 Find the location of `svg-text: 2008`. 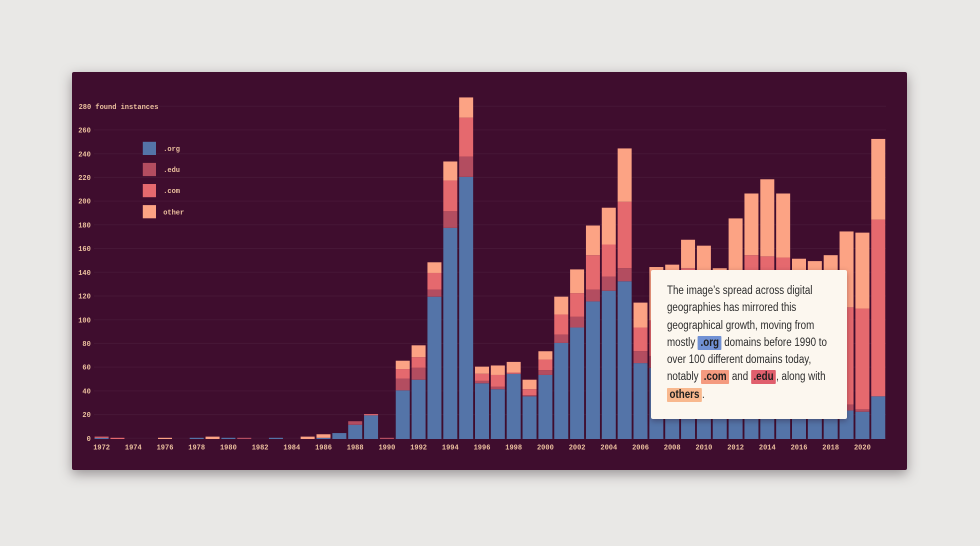

svg-text: 2008 is located at coordinates (672, 448).